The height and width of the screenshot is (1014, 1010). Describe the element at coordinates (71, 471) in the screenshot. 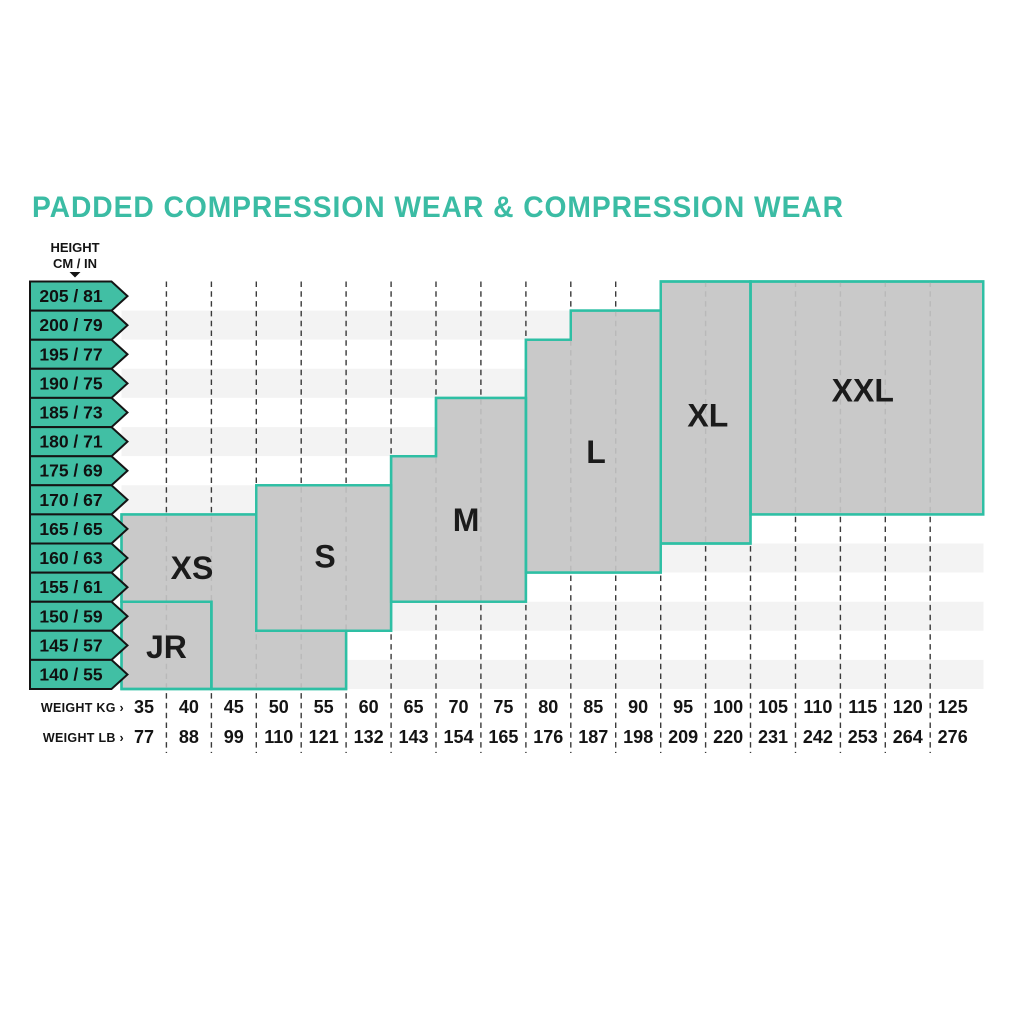

I see `height-badge-label: 175 / 69` at that location.